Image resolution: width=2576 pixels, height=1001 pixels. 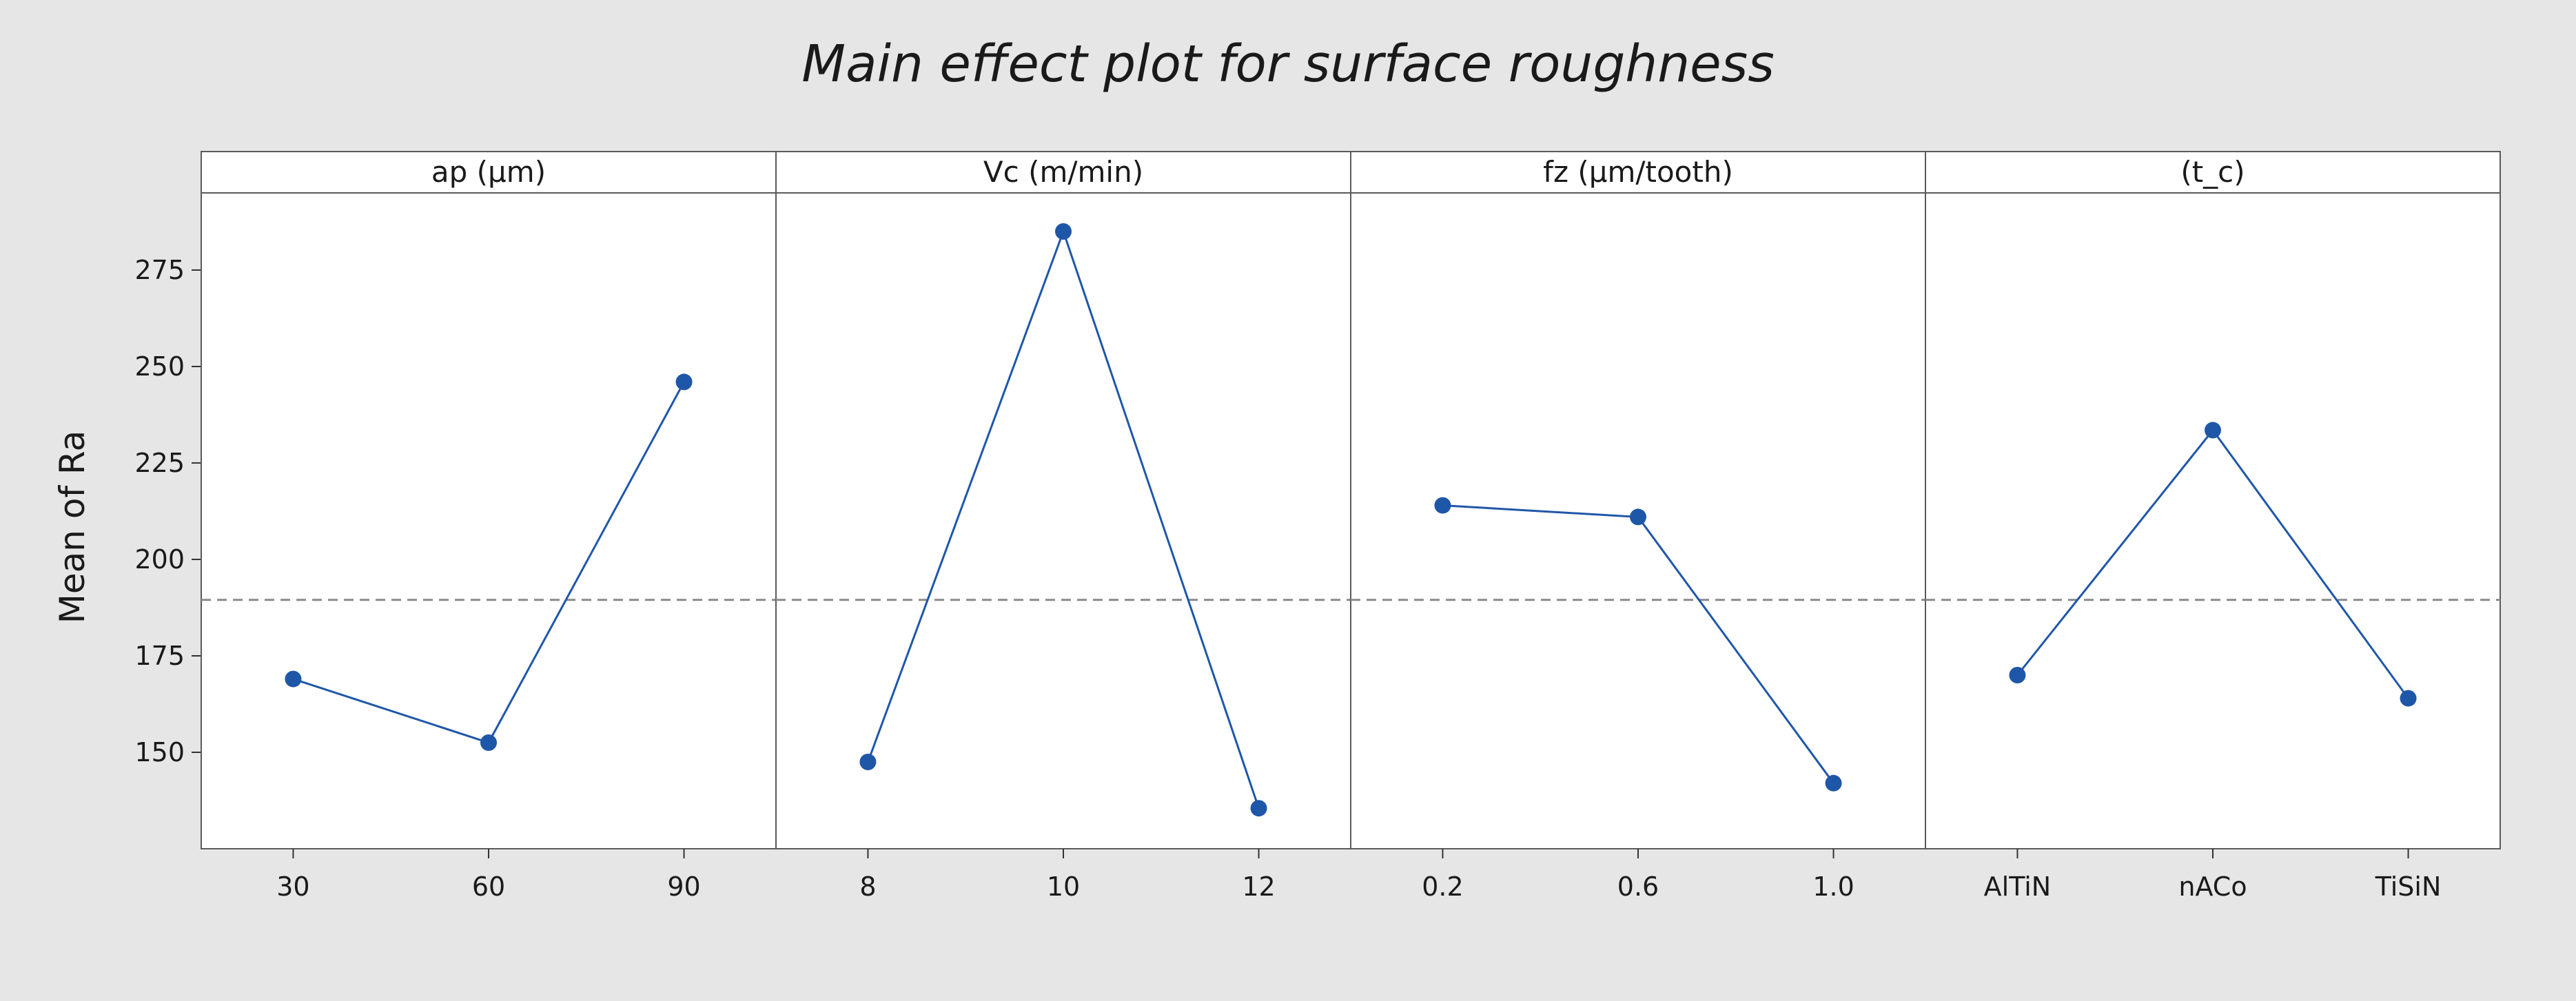 What do you see at coordinates (159, 752) in the screenshot?
I see `y-tick-label: 150` at bounding box center [159, 752].